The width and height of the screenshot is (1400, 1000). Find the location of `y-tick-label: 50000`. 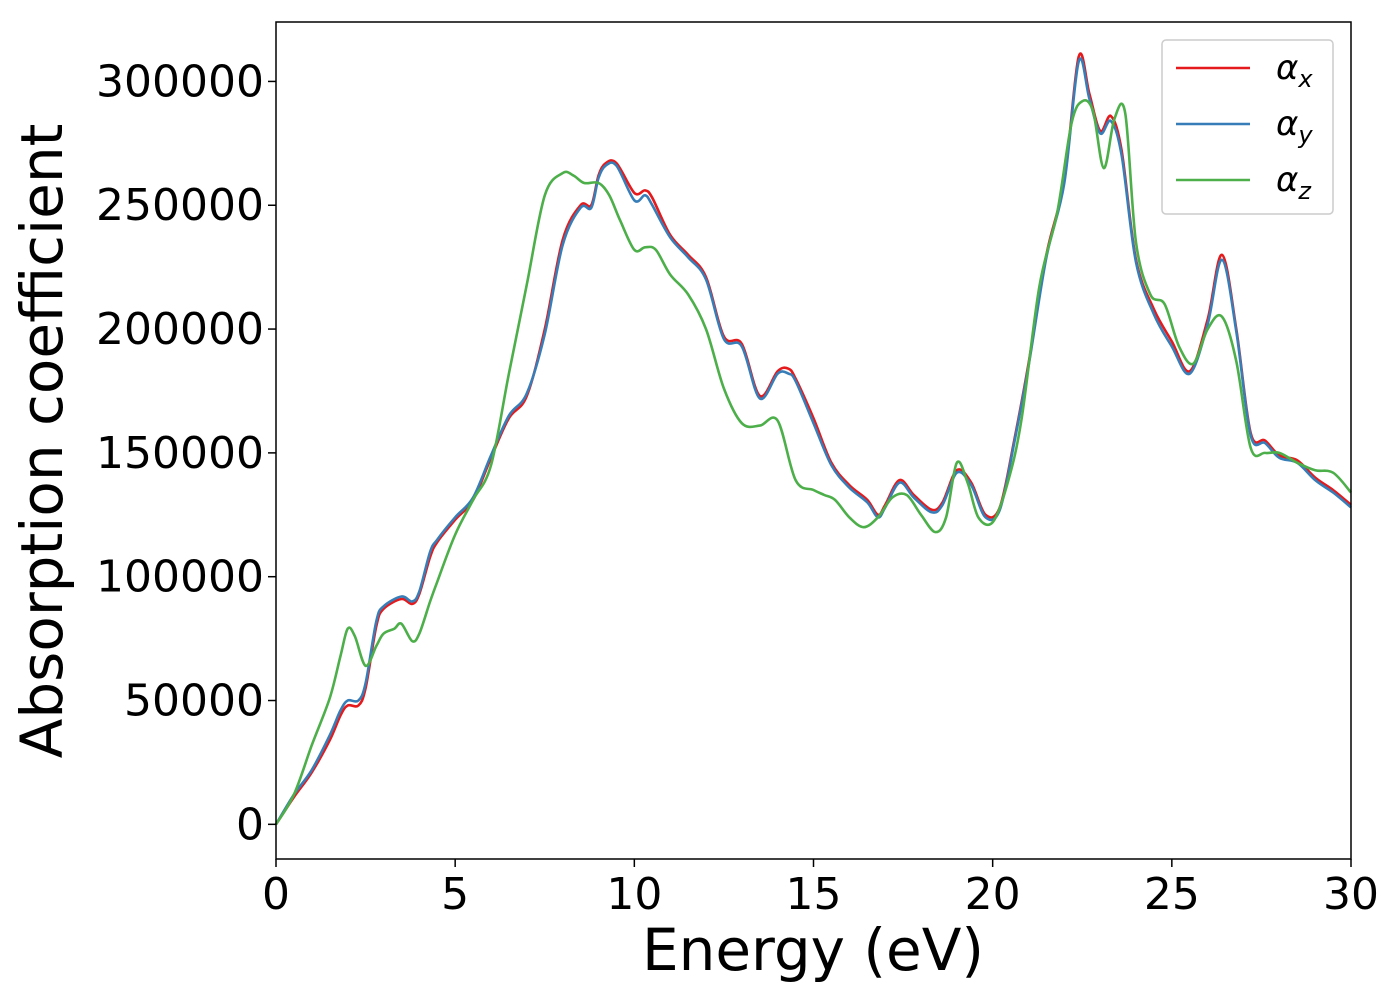

y-tick-label: 50000 is located at coordinates (194, 701).